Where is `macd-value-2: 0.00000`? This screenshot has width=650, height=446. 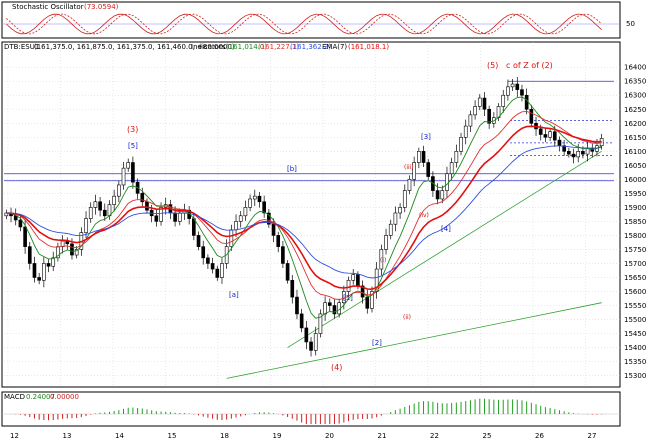
macd-value-2: 0.00000 is located at coordinates (64, 397).